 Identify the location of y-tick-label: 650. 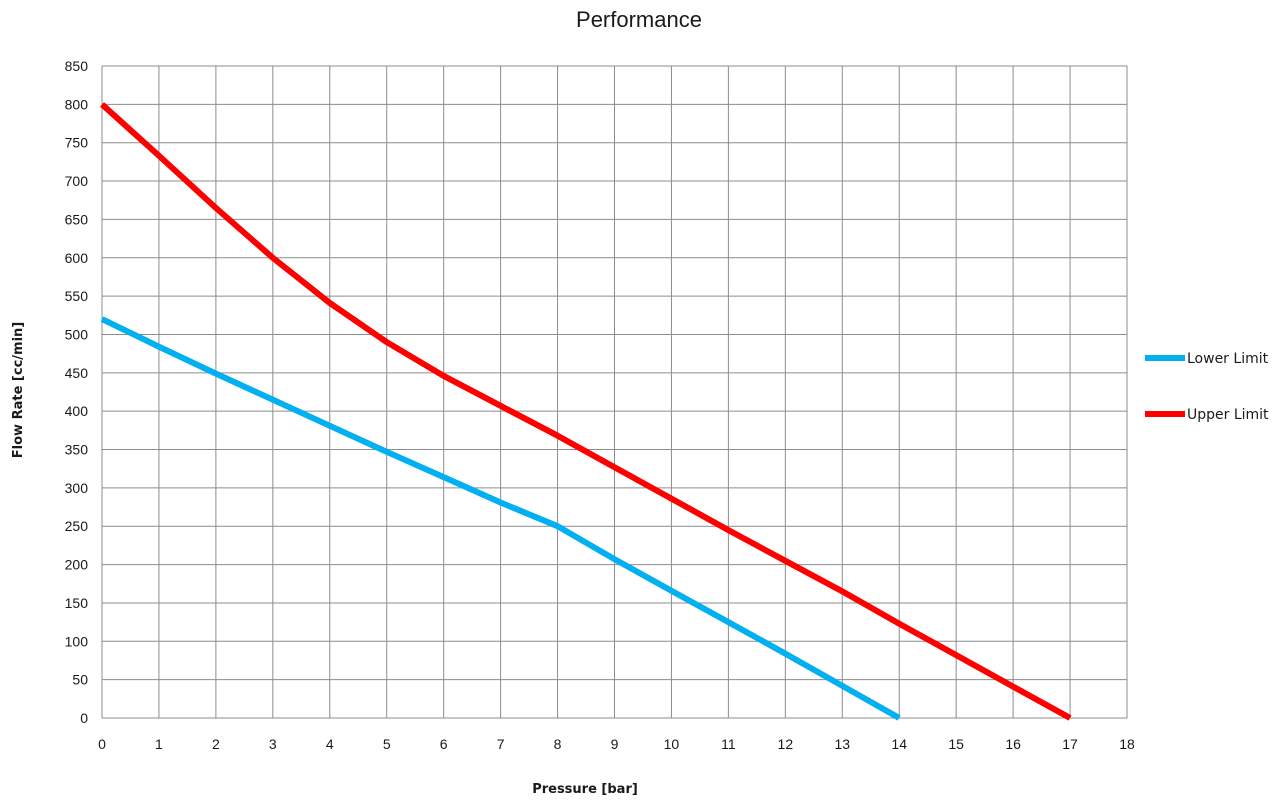
(77, 219).